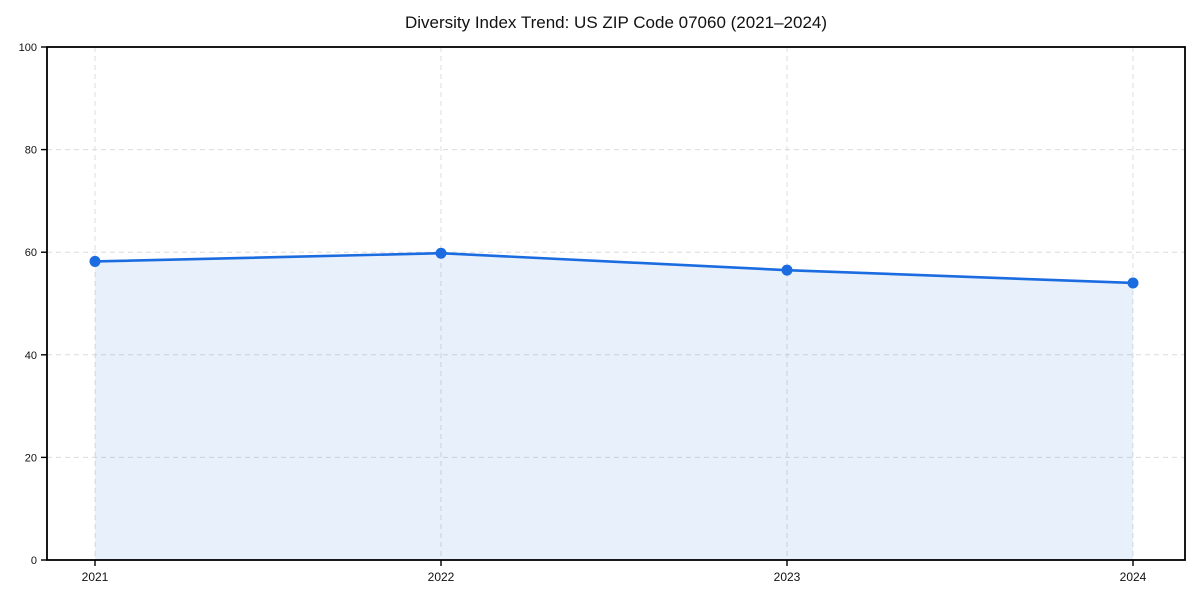 The height and width of the screenshot is (600, 1200). I want to click on trend-line, so click(614, 268).